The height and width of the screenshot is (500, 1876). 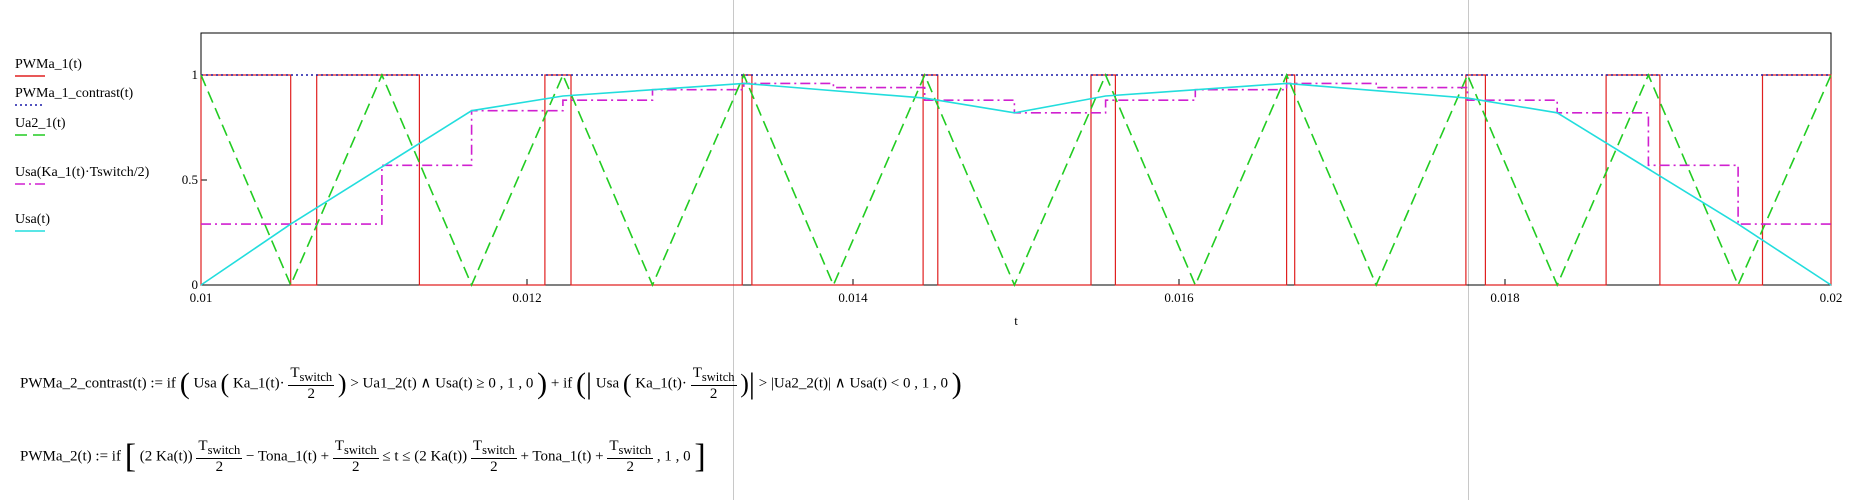 What do you see at coordinates (195, 74) in the screenshot?
I see `y-tick-label: 1` at bounding box center [195, 74].